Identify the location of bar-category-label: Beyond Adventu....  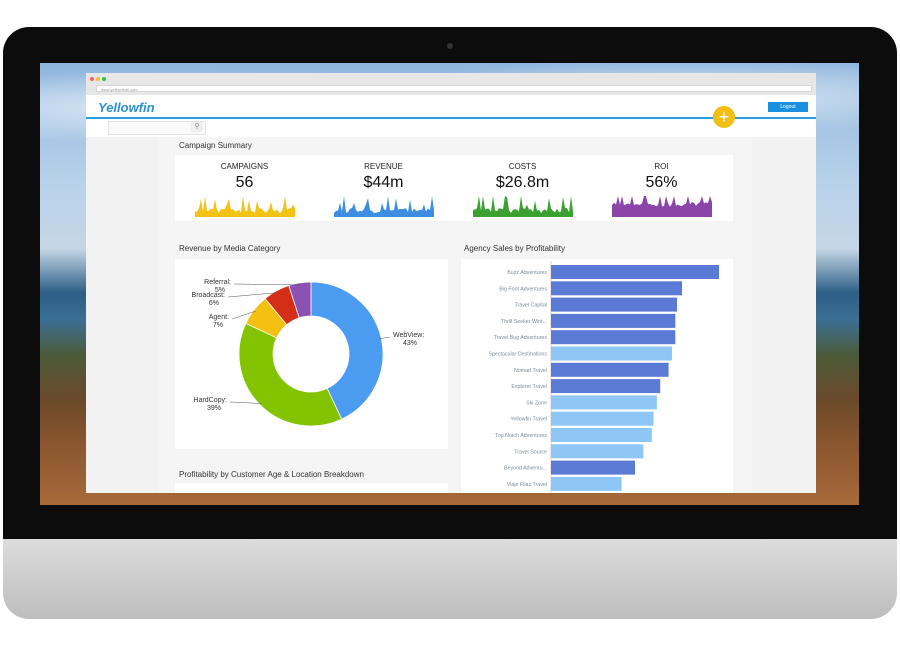
(525, 469).